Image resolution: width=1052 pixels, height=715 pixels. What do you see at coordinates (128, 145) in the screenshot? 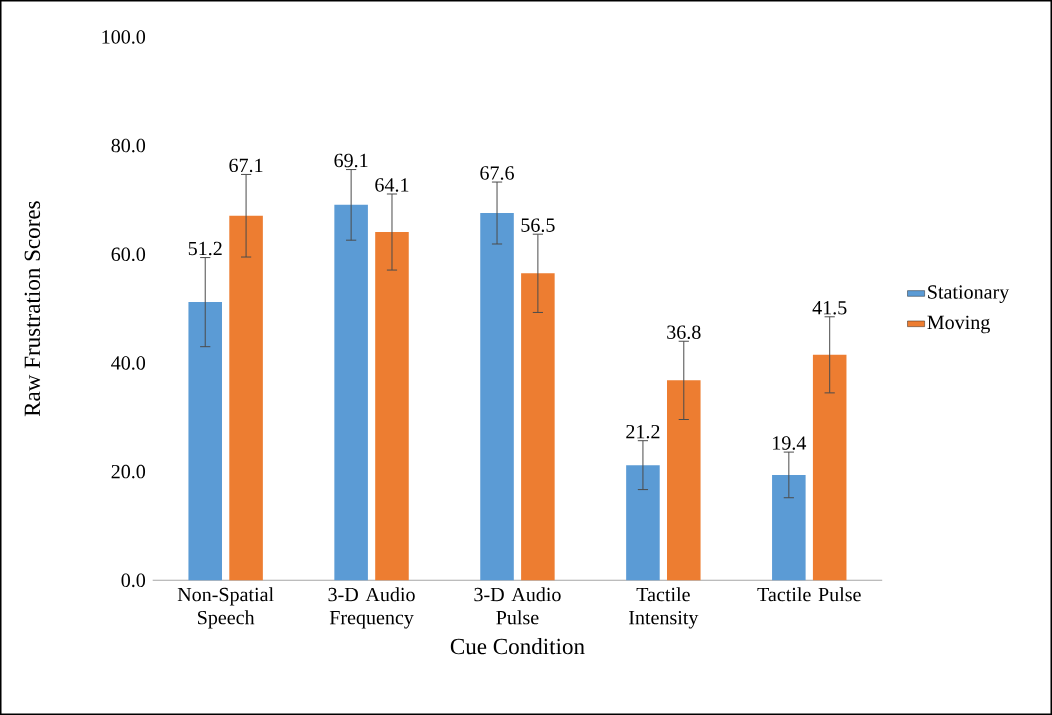
I see `y-tick-label: 80.0` at bounding box center [128, 145].